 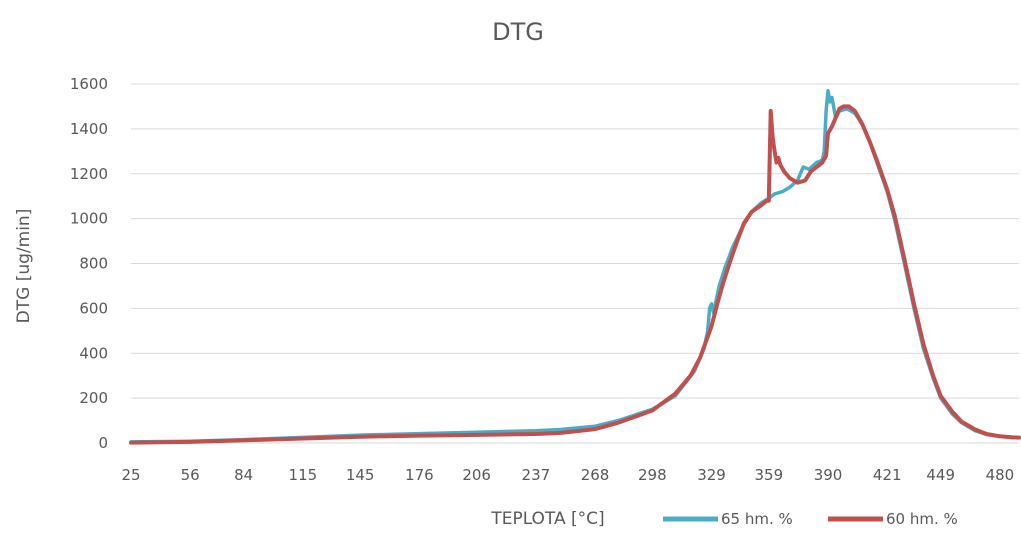 What do you see at coordinates (940, 475) in the screenshot?
I see `x-tick-label: 449` at bounding box center [940, 475].